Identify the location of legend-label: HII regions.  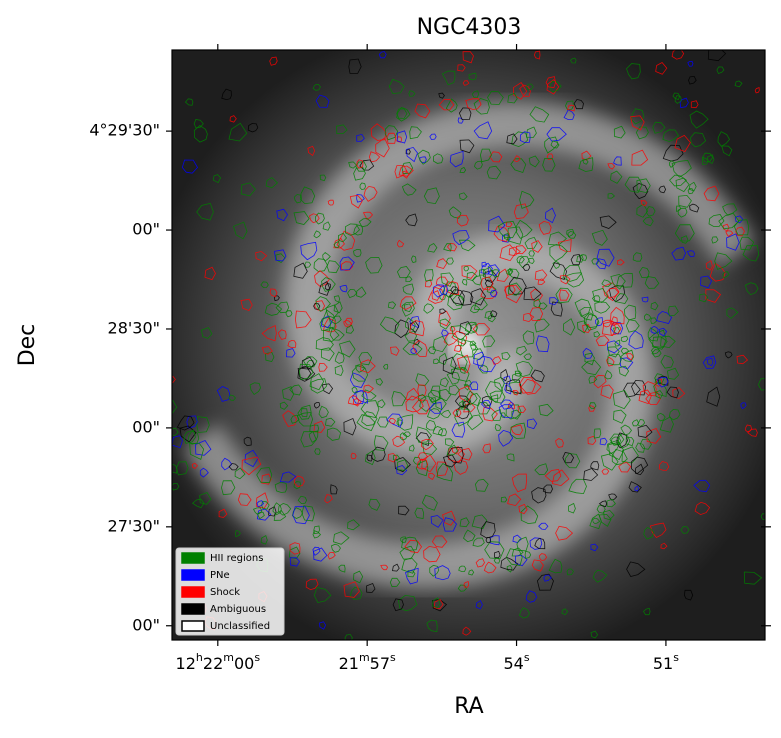
(236, 558).